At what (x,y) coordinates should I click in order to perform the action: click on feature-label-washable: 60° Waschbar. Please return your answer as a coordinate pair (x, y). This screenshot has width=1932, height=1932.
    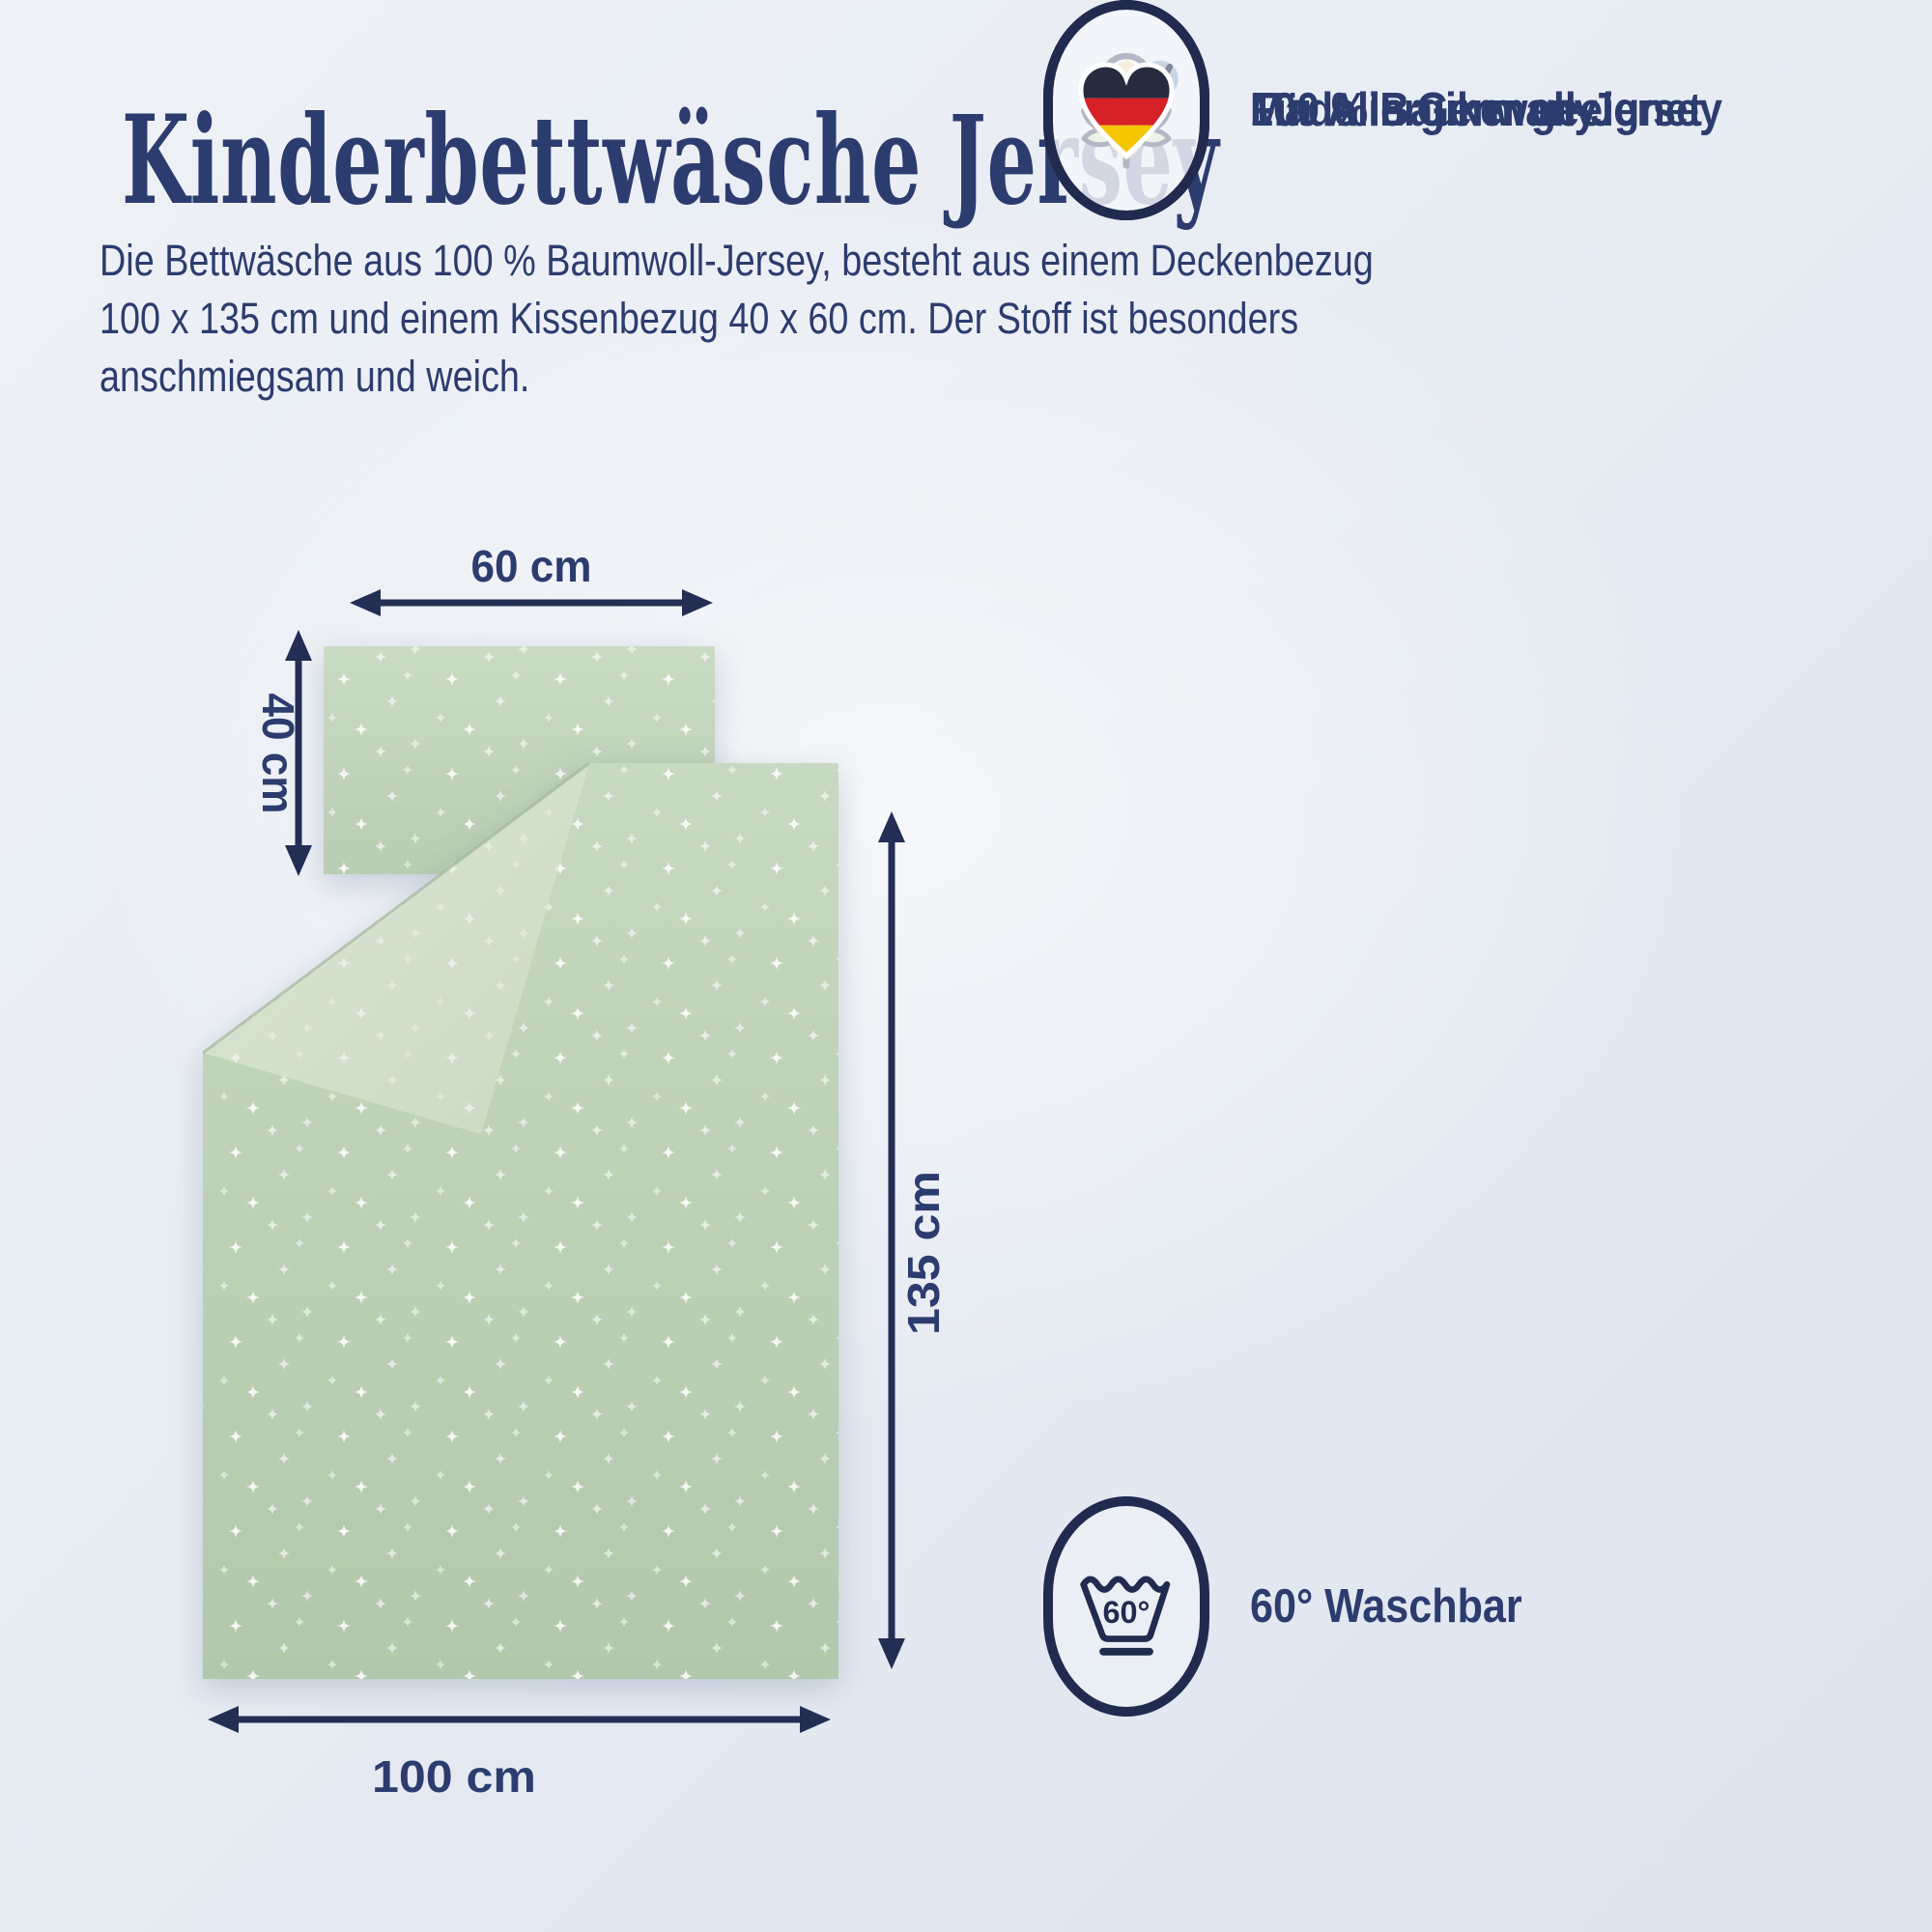
    Looking at the image, I should click on (1386, 1606).